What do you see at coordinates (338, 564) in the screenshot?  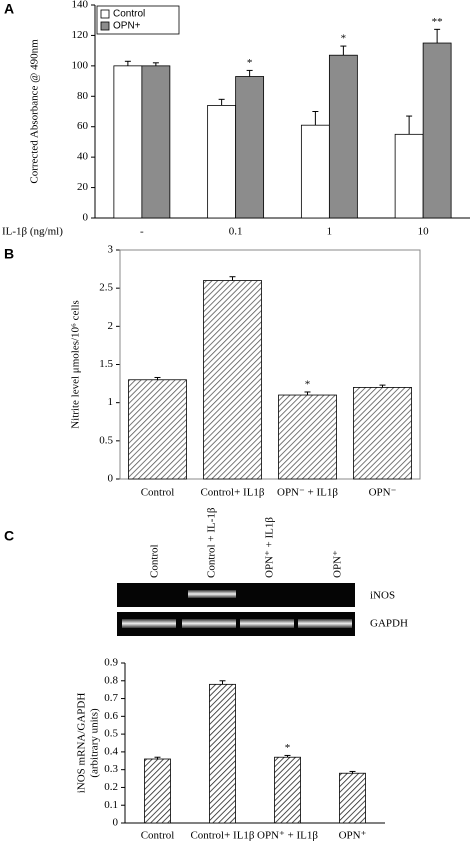 I see `lane-label: OPN⁺` at bounding box center [338, 564].